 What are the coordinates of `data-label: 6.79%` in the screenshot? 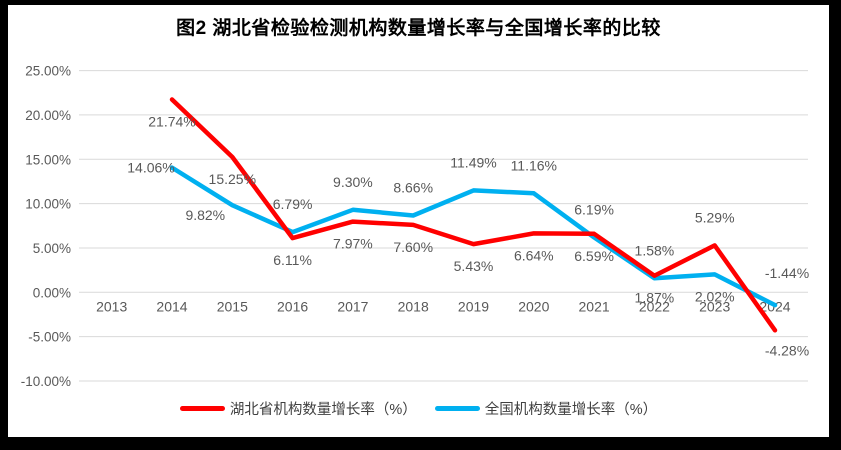 It's located at (293, 204).